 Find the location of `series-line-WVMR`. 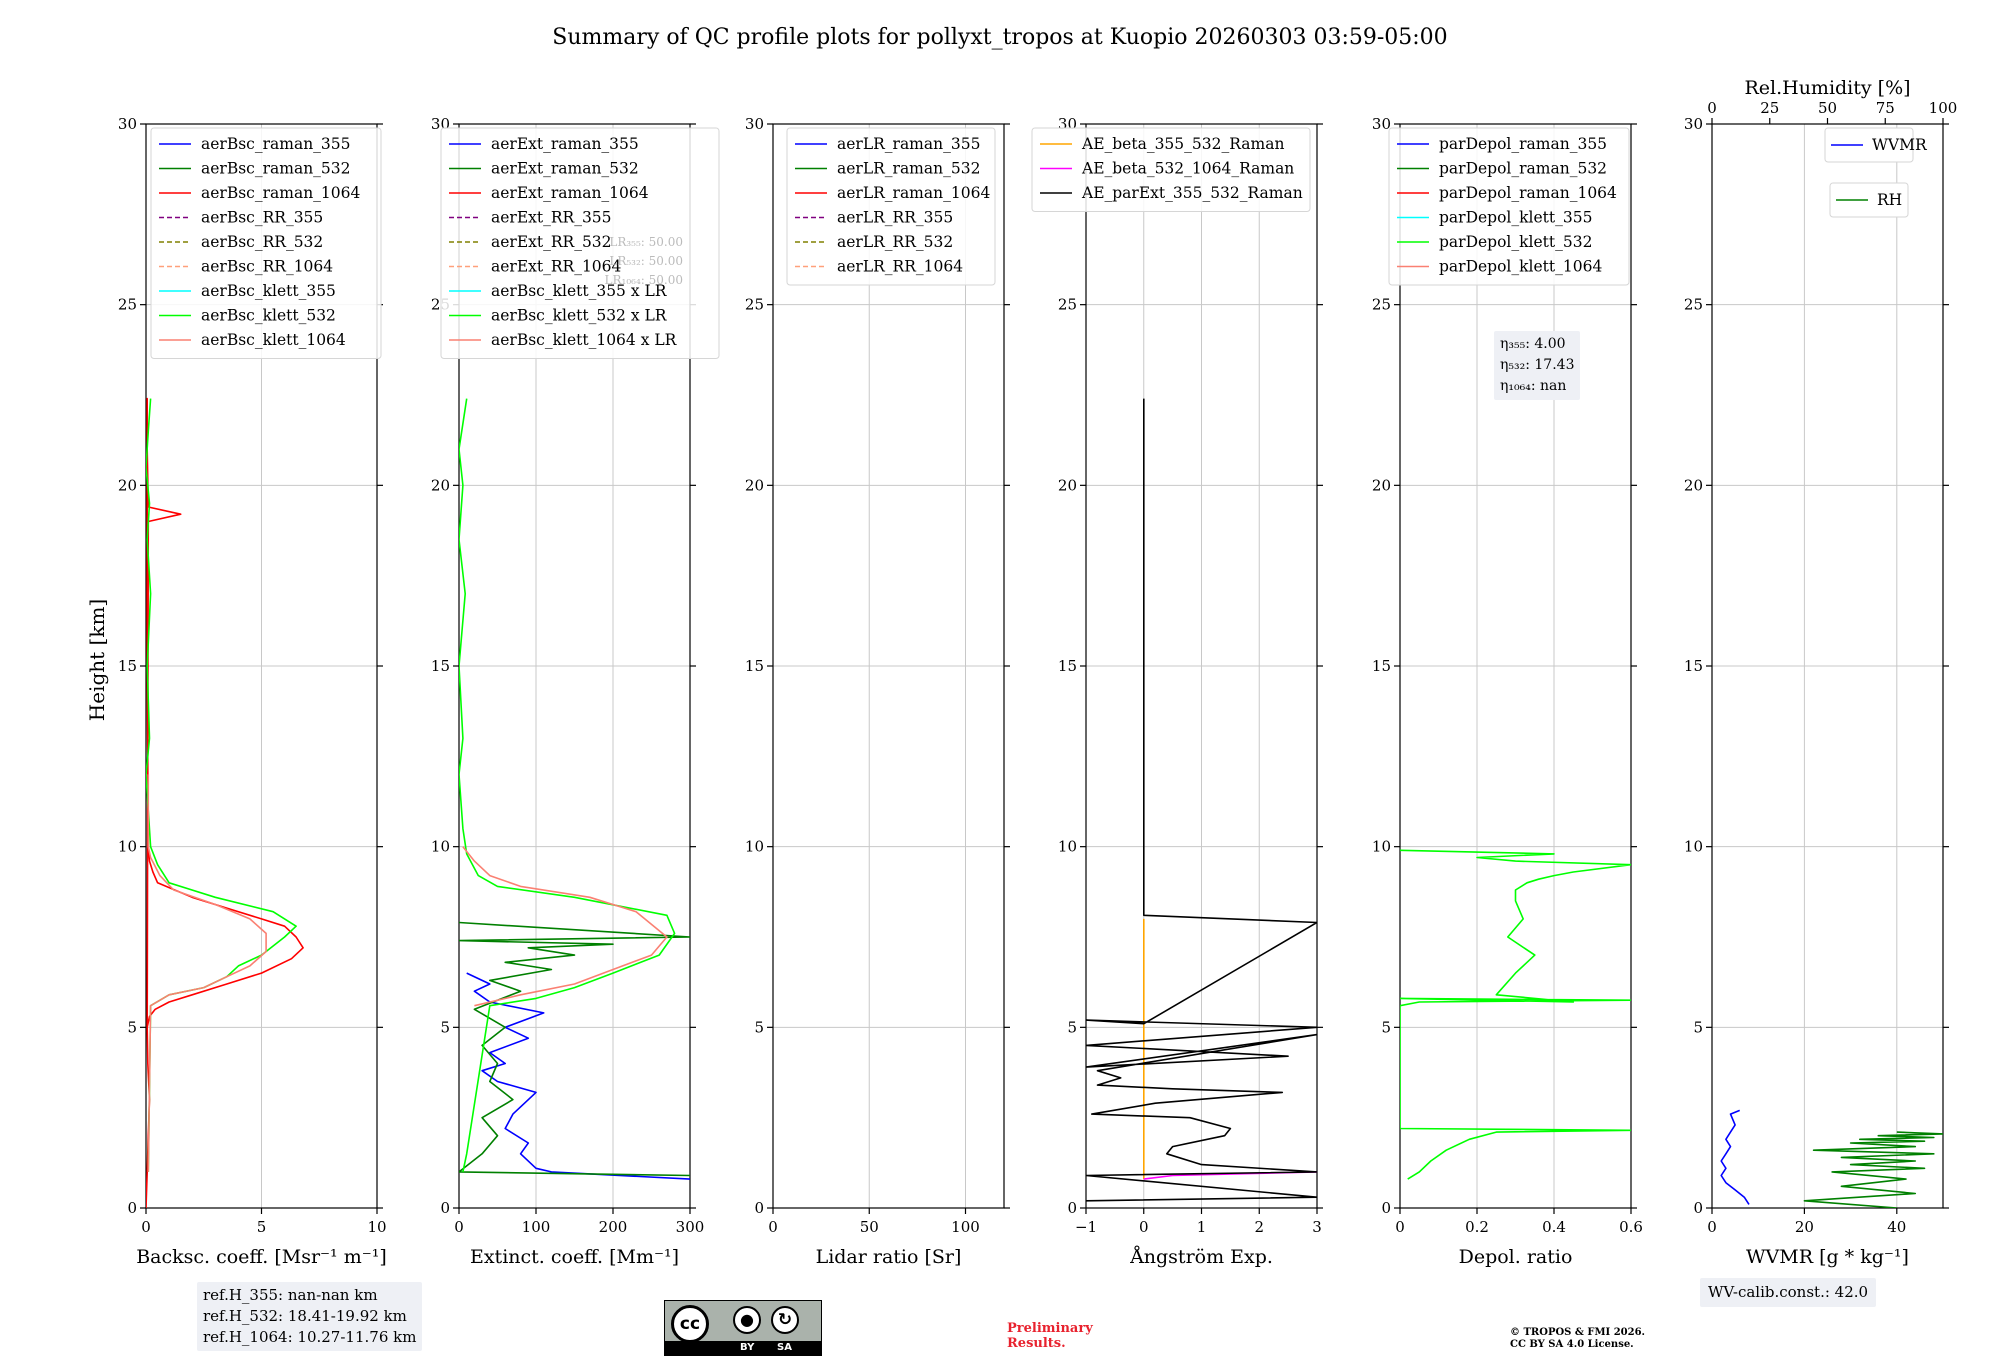

series-line-WVMR is located at coordinates (1735, 1157).